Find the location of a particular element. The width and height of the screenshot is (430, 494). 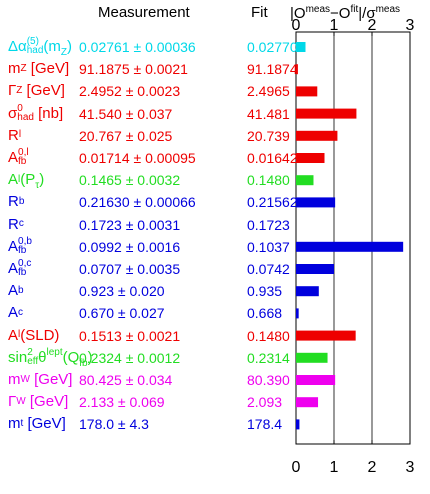

pull-header-part: −O is located at coordinates (340, 13).